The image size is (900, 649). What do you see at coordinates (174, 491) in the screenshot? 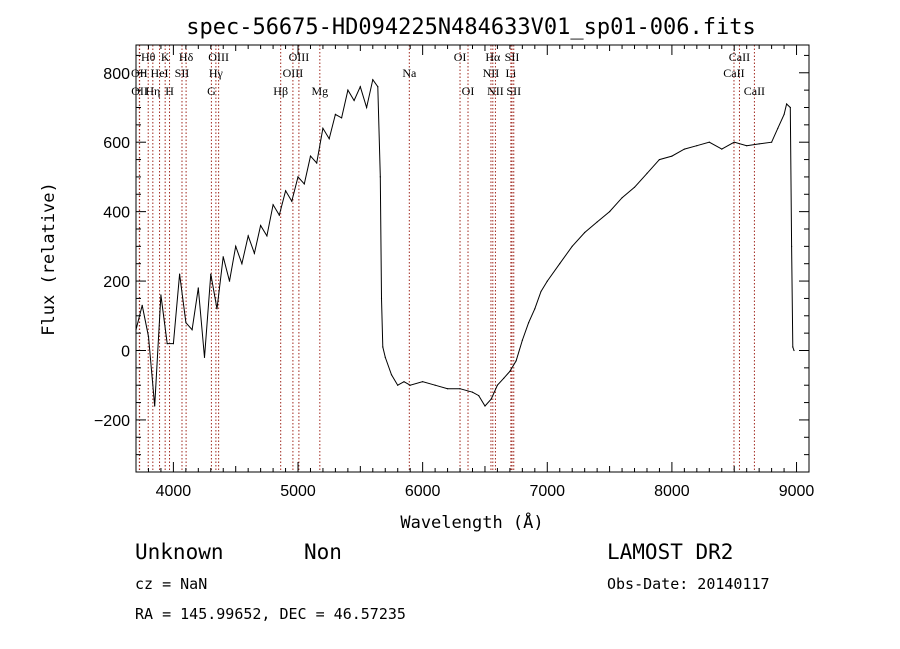
I see `x-tick-label: 4000` at bounding box center [174, 491].